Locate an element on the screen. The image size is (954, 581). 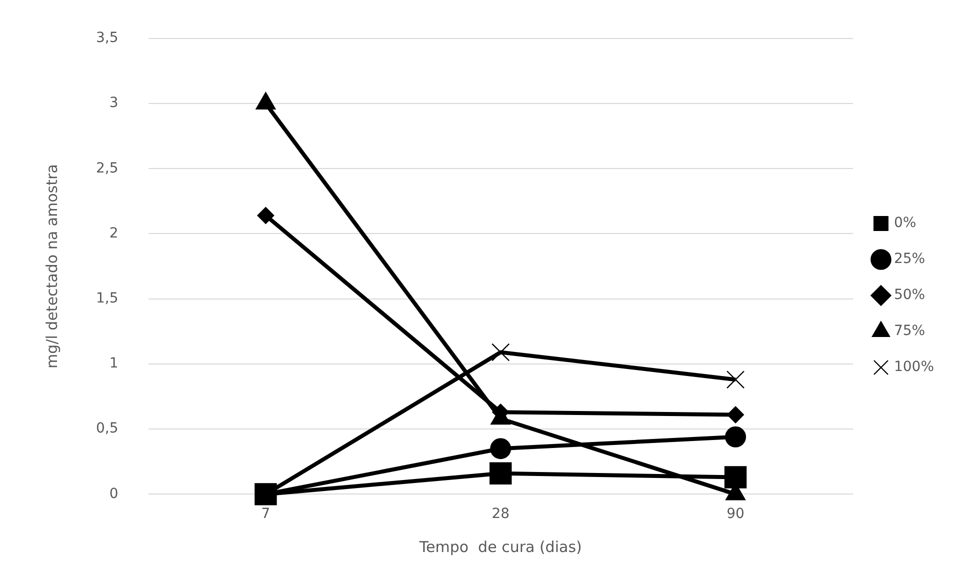
x-tick-label: 90 is located at coordinates (735, 514).